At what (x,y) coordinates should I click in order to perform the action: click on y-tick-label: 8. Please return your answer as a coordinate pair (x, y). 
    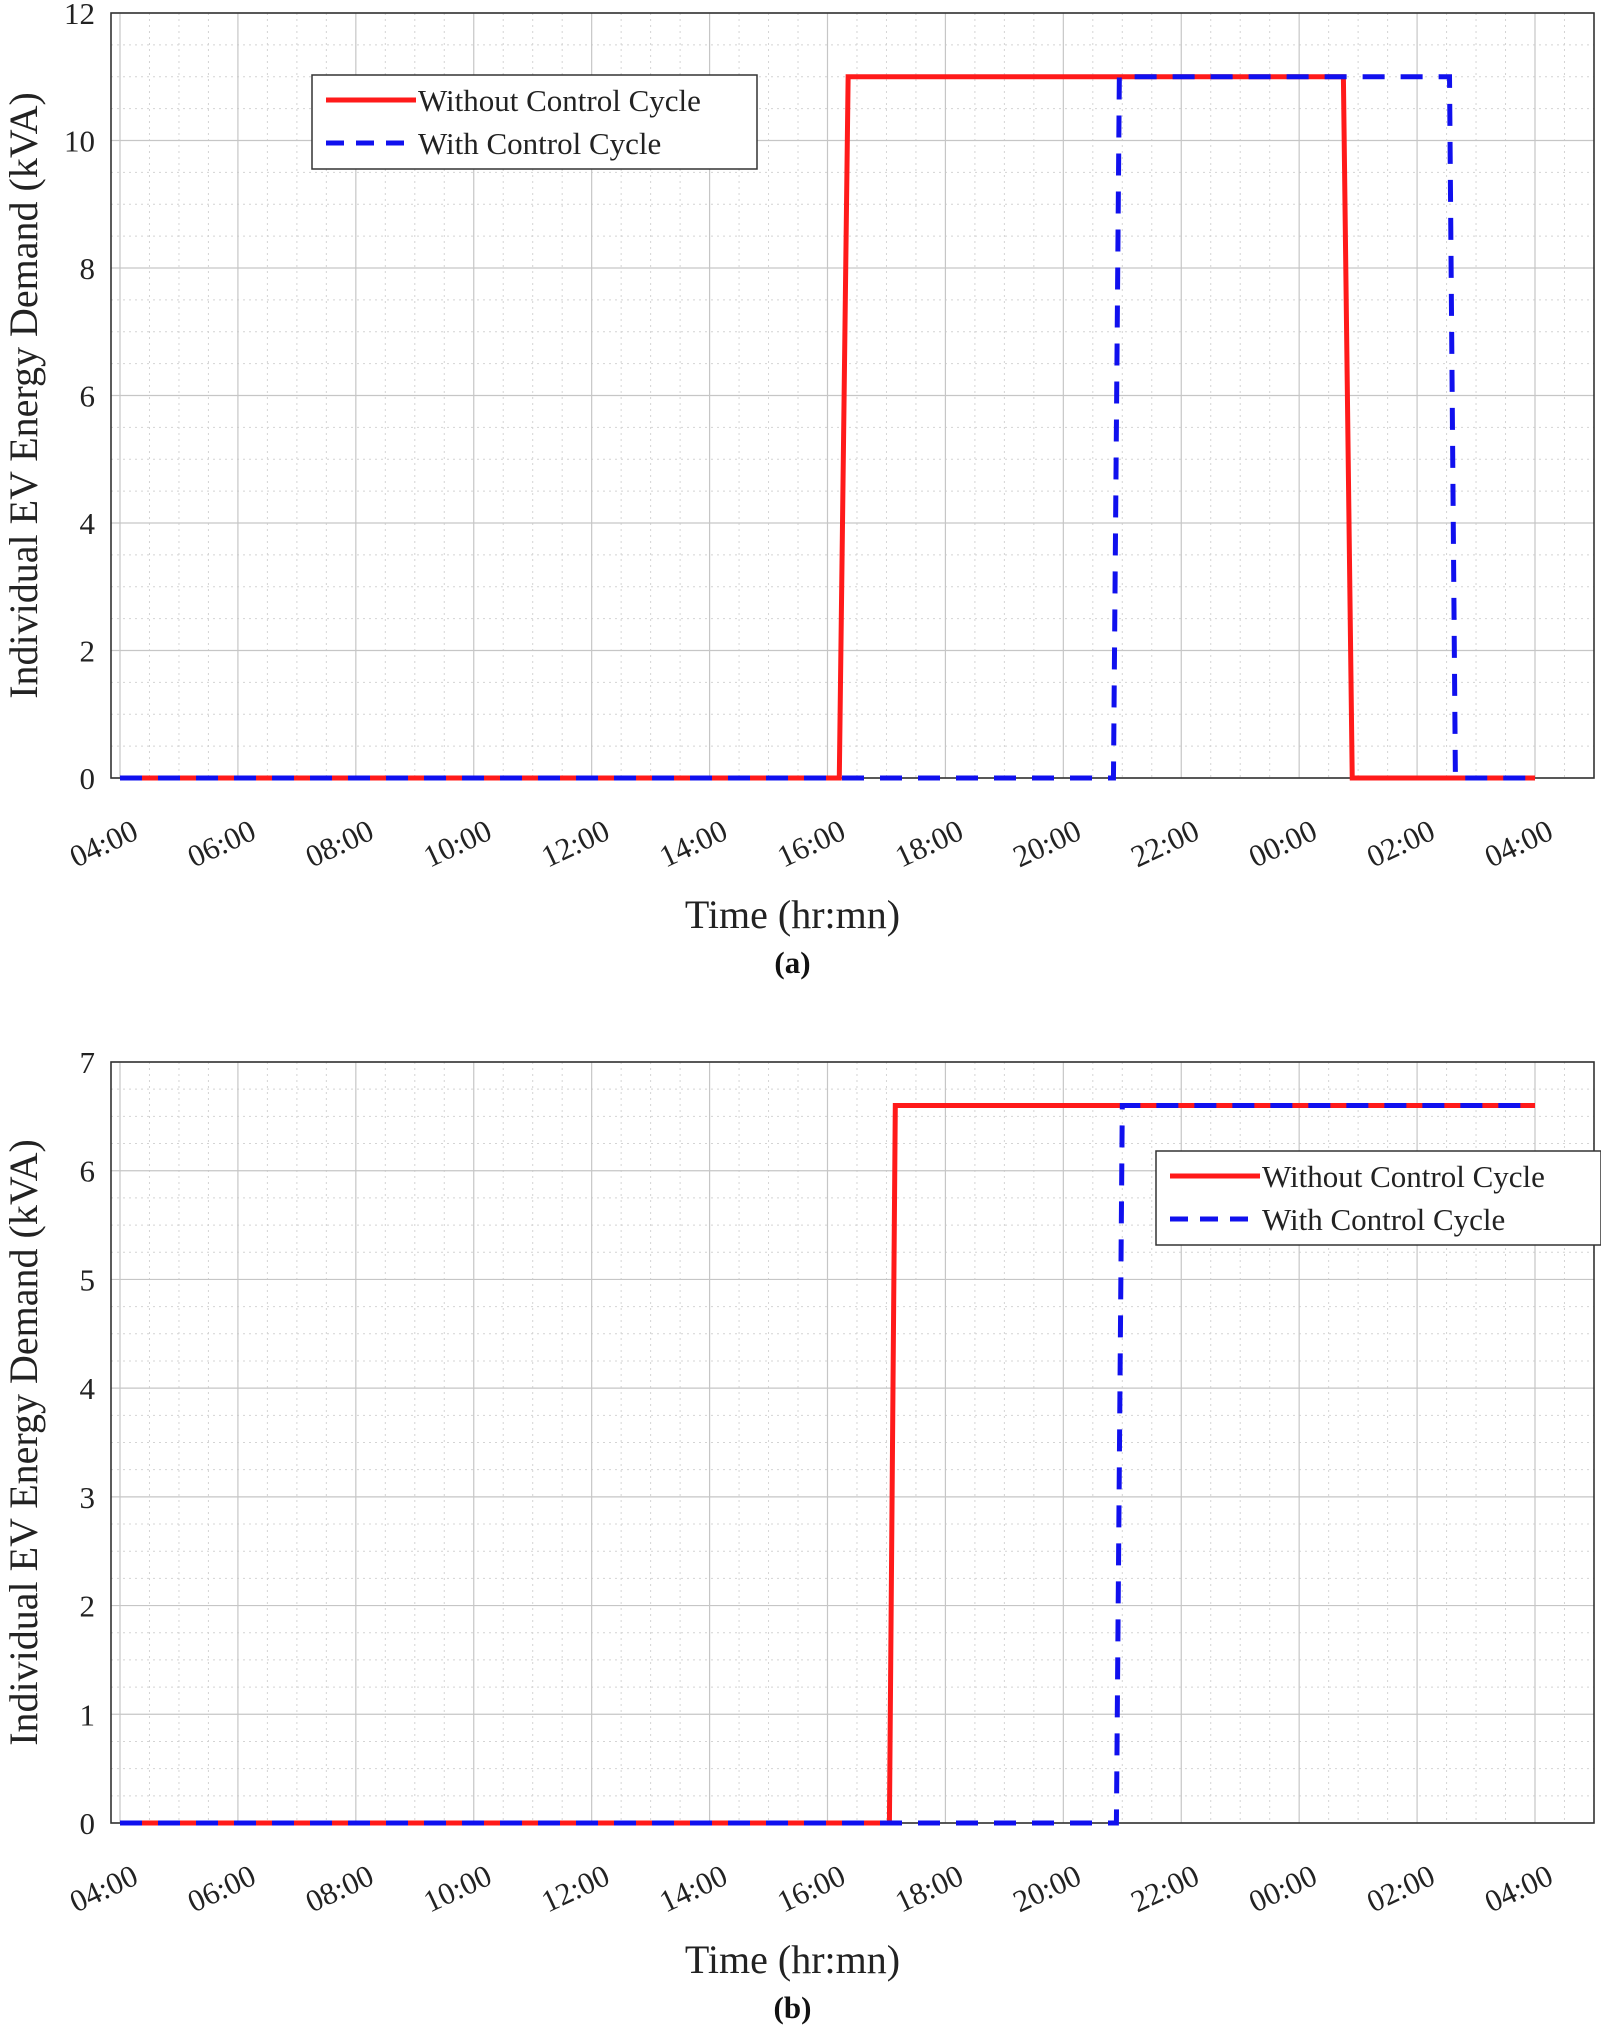
    Looking at the image, I should click on (88, 268).